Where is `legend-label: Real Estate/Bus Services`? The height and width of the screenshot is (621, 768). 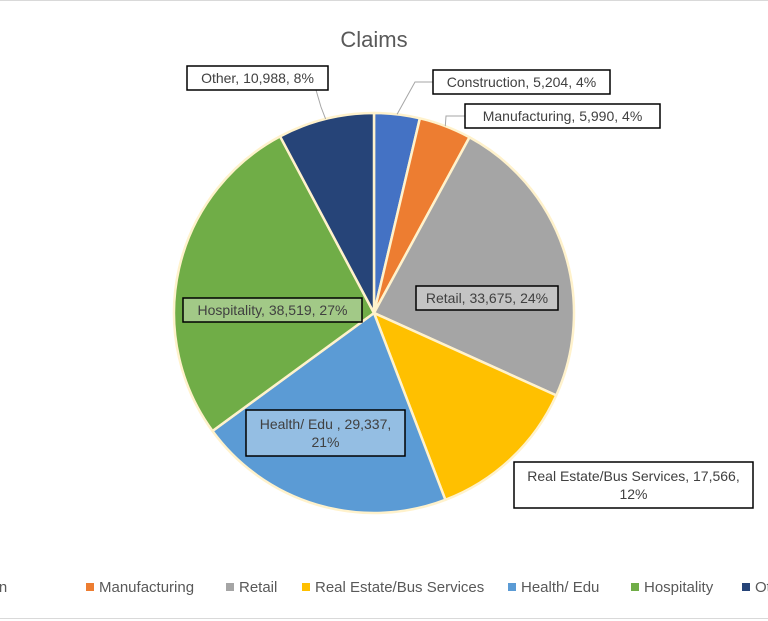
legend-label: Real Estate/Bus Services is located at coordinates (399, 587).